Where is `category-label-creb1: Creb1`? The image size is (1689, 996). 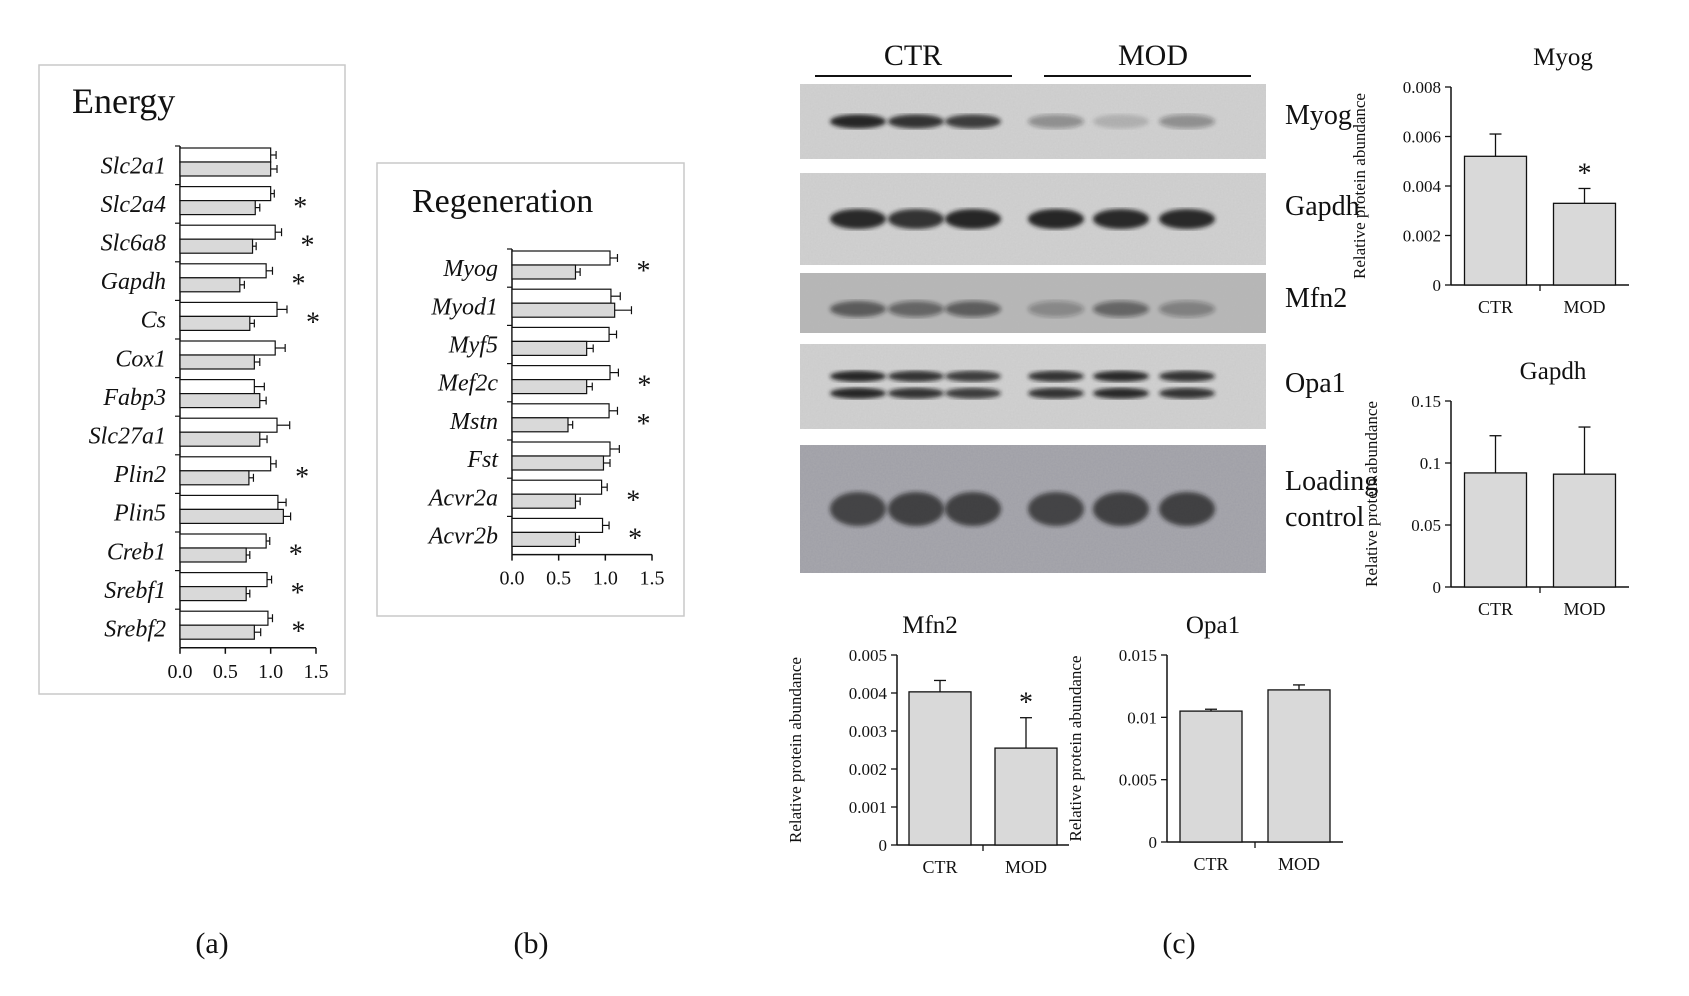
category-label-creb1: Creb1 is located at coordinates (136, 552).